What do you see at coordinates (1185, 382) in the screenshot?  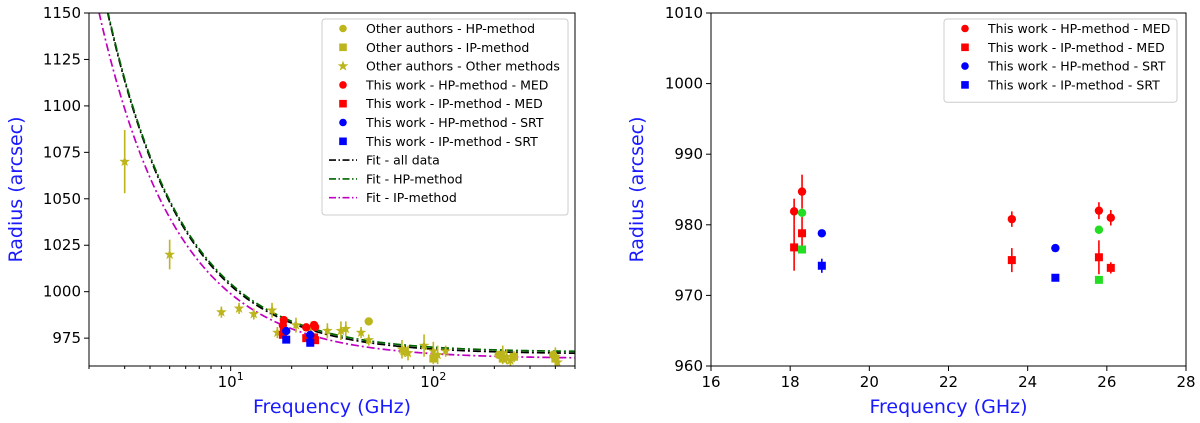 I see `x-tick-label: 28` at bounding box center [1185, 382].